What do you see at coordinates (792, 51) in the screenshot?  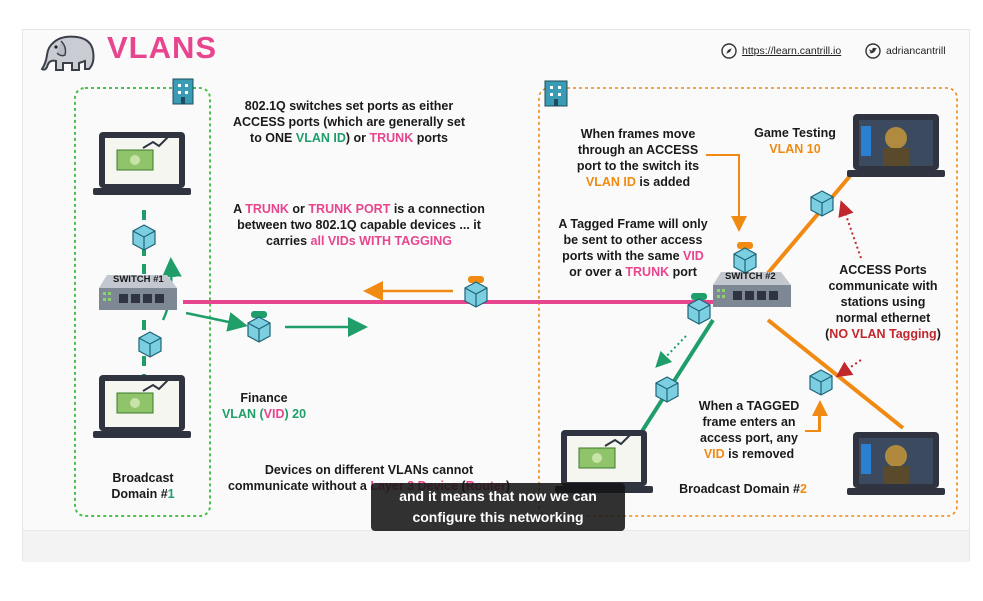 I see `website-link: https://learn.cantrill.io` at bounding box center [792, 51].